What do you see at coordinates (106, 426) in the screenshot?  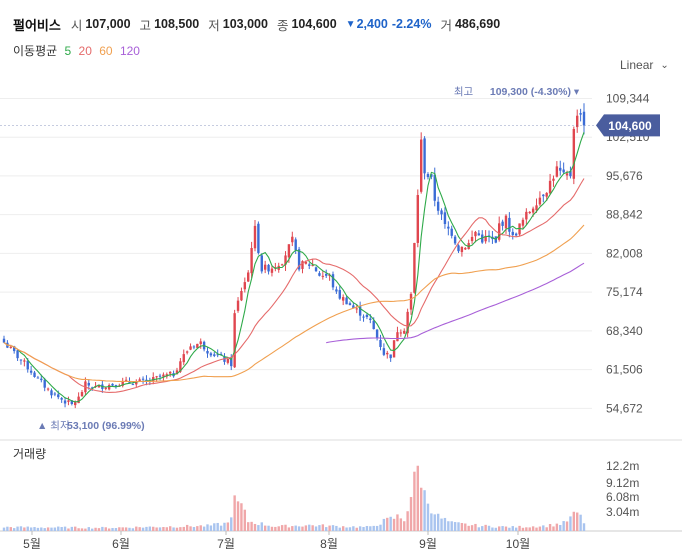 I see `min-label: 53,100 (96.99%)` at bounding box center [106, 426].